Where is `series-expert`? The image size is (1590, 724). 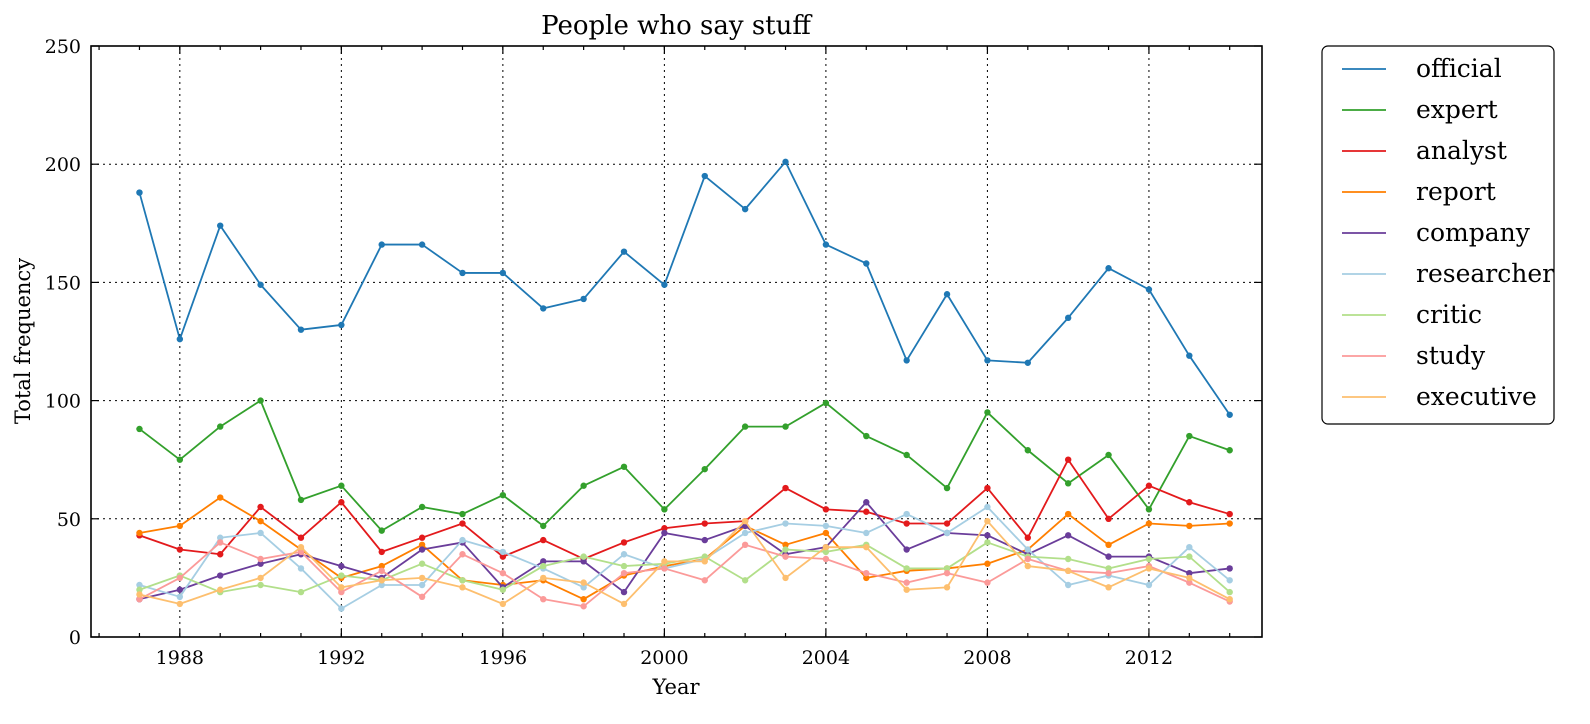 series-expert is located at coordinates (684, 465).